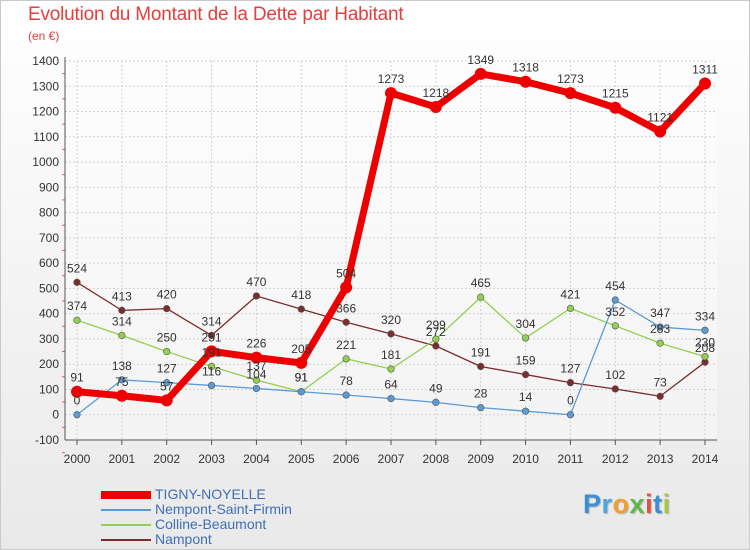 Image resolution: width=750 pixels, height=550 pixels. I want to click on data-label: 230, so click(705, 343).